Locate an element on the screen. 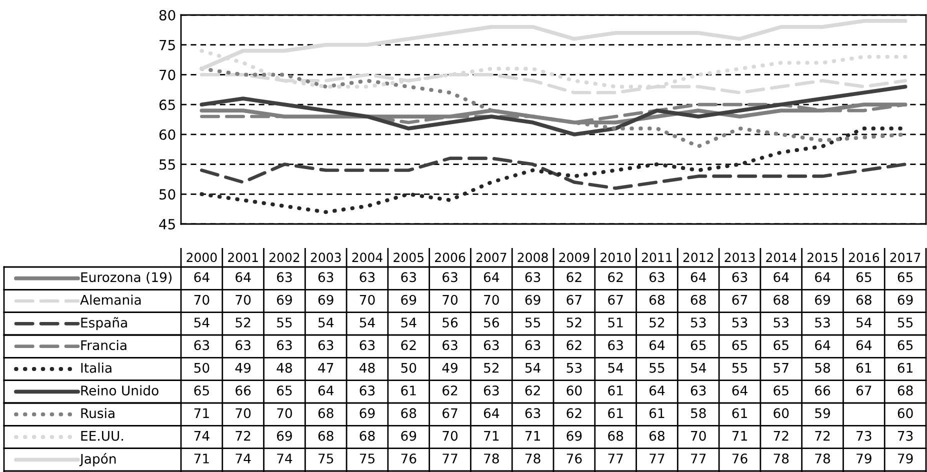  legend-label: Japón is located at coordinates (97, 459).